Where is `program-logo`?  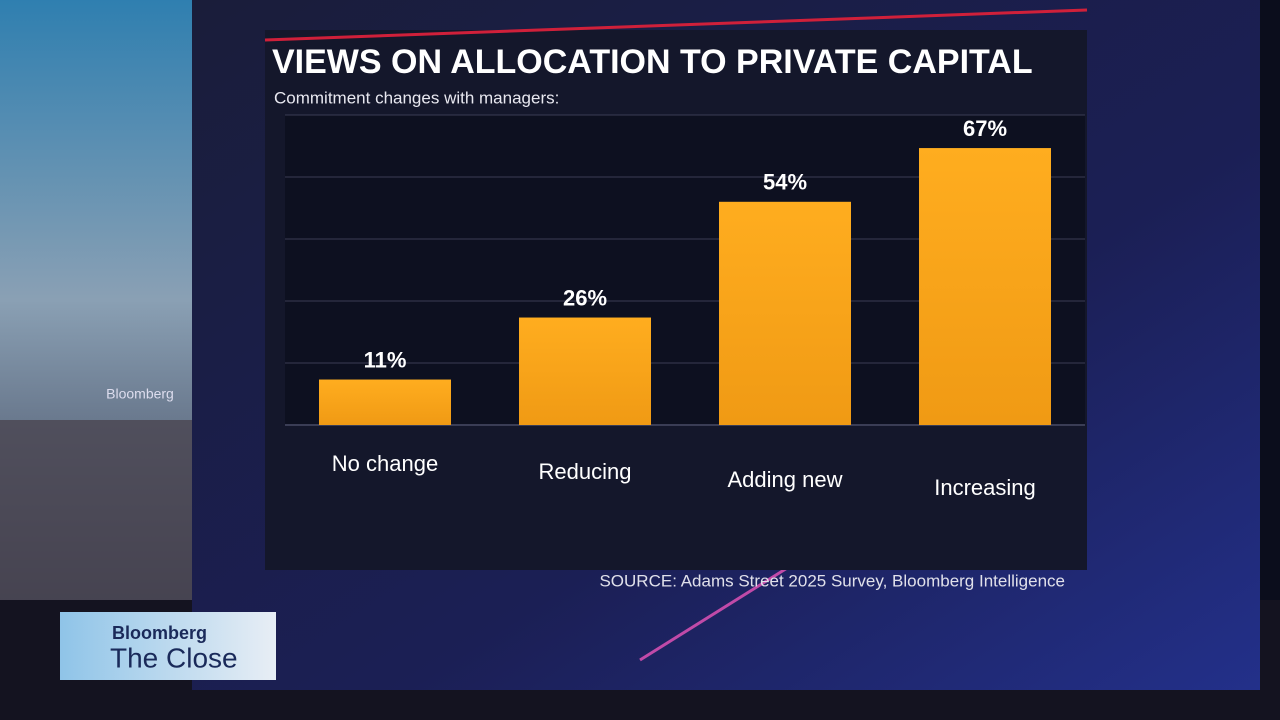 program-logo is located at coordinates (168, 646).